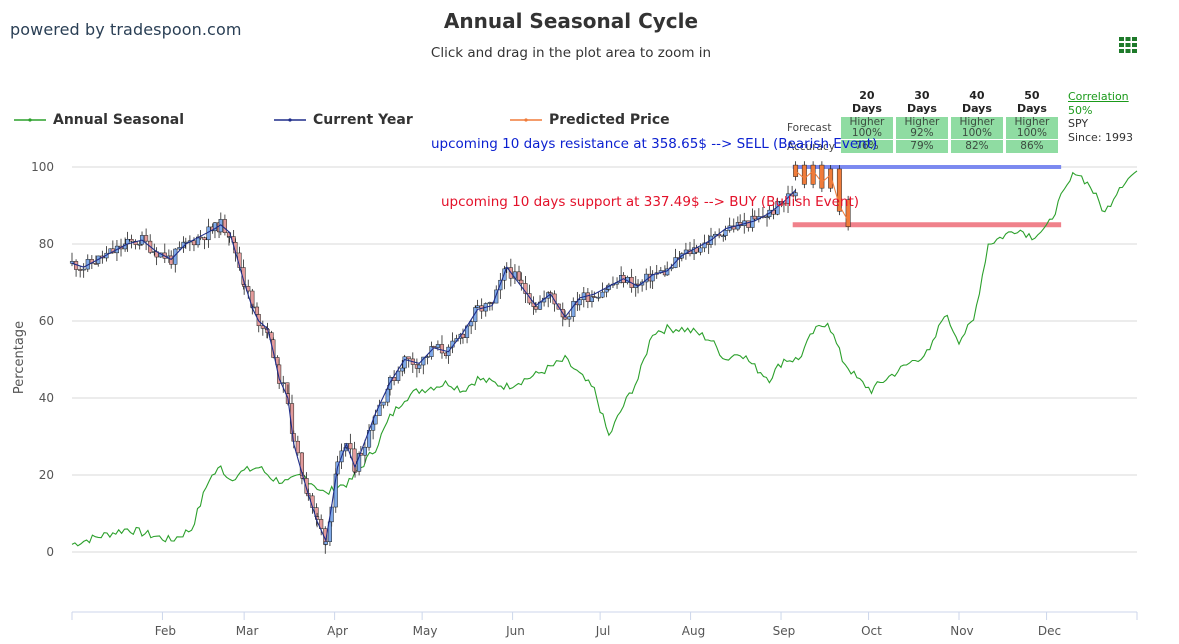 The height and width of the screenshot is (644, 1179). Describe the element at coordinates (571, 21) in the screenshot. I see `chart-title: Annual Seasonal Cycle` at that location.